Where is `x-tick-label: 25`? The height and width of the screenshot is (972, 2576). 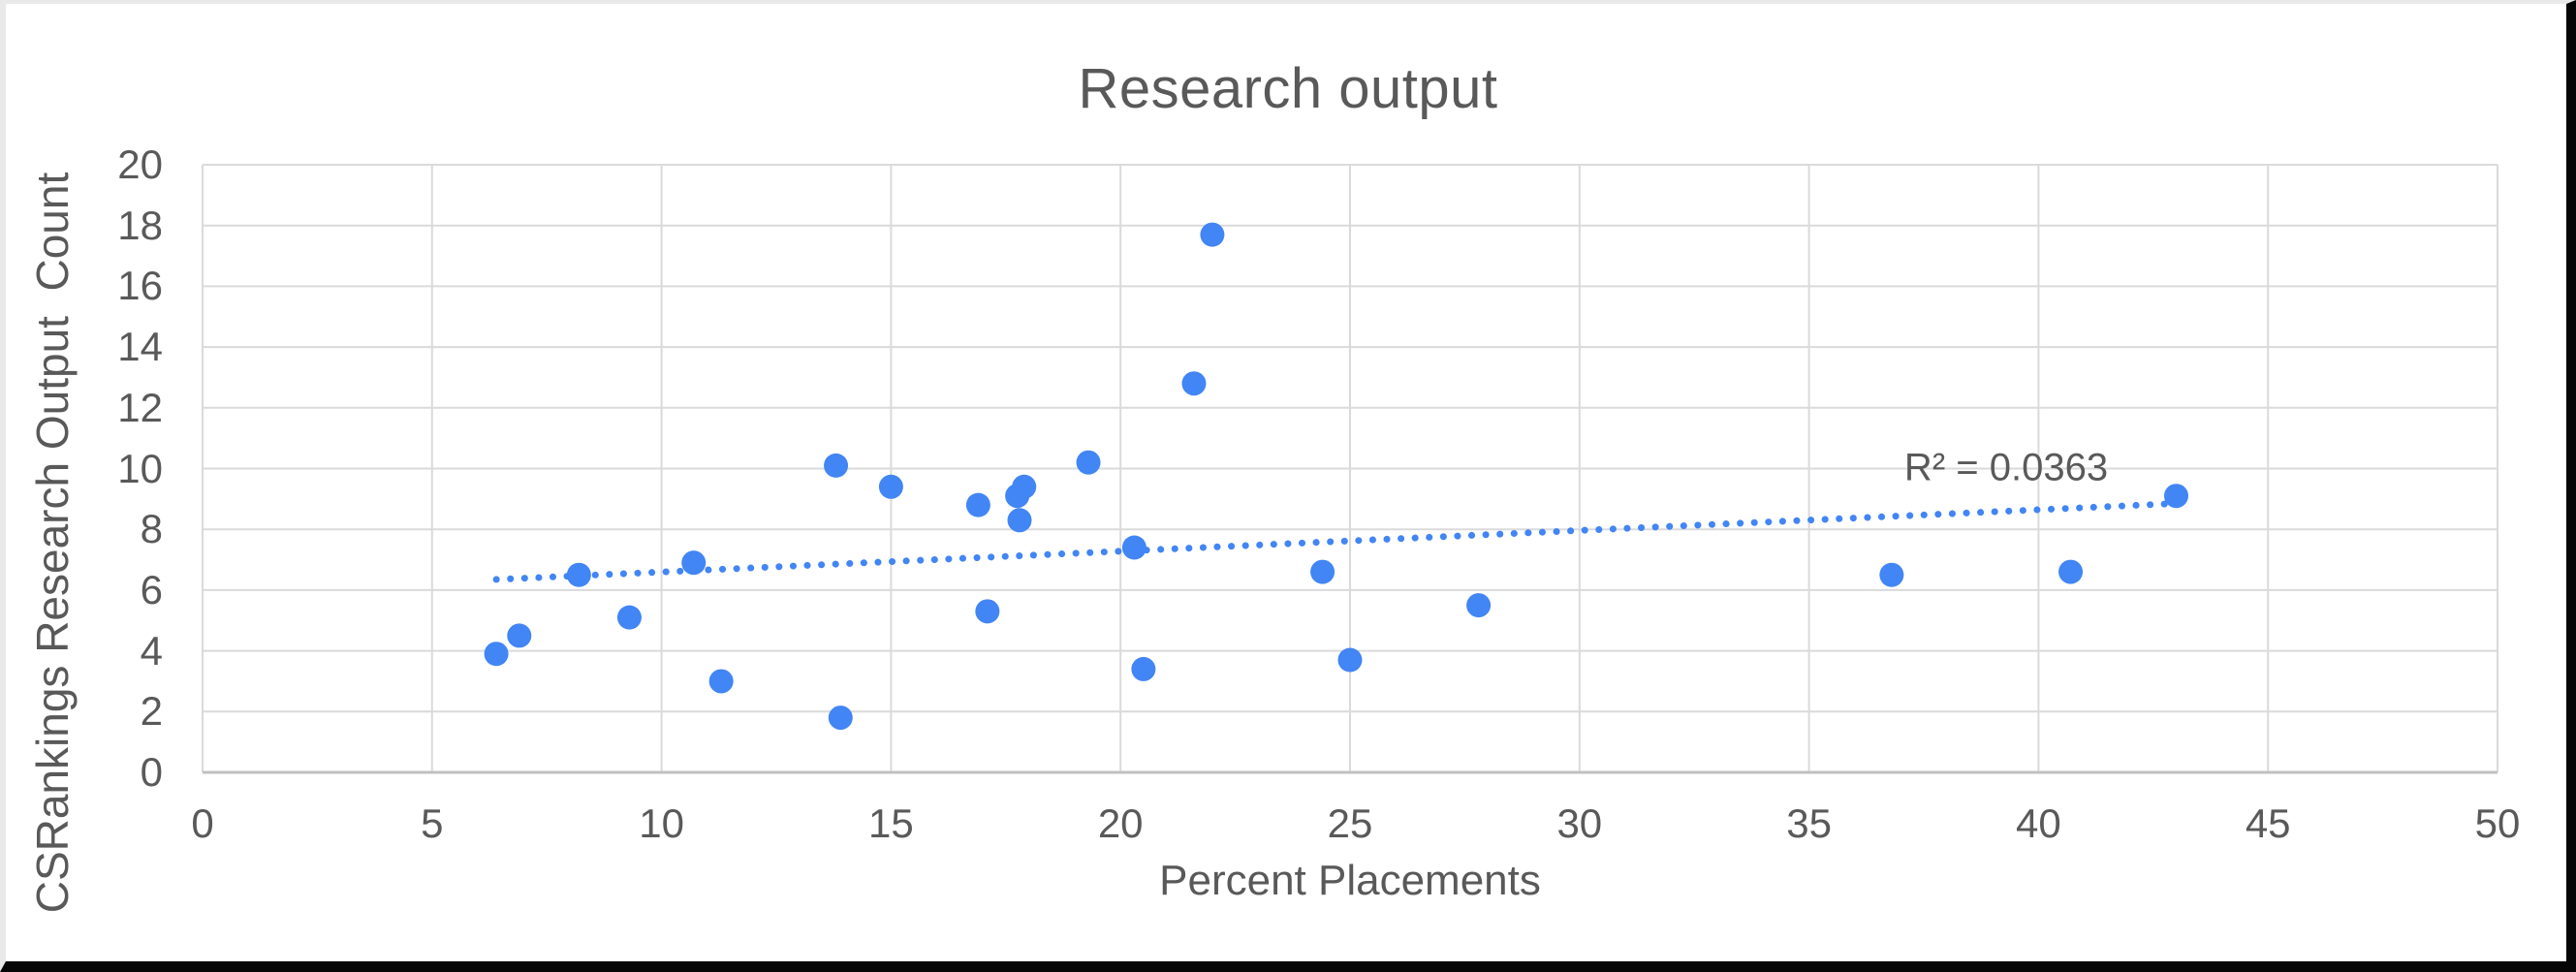 x-tick-label: 25 is located at coordinates (1350, 823).